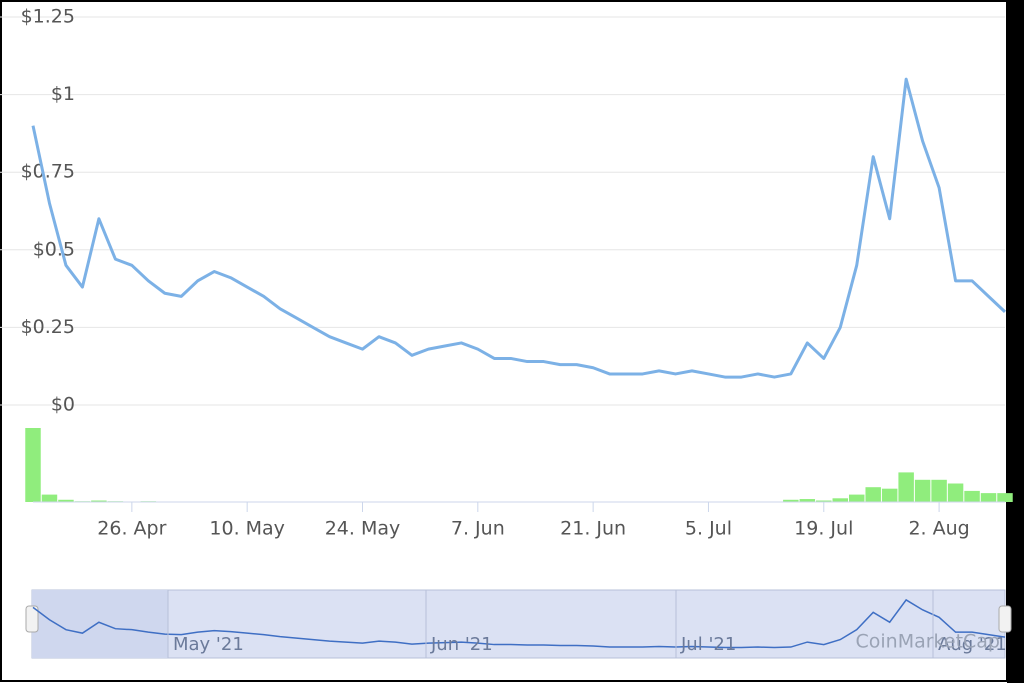 The width and height of the screenshot is (1024, 683). Describe the element at coordinates (478, 529) in the screenshot. I see `x-tick-label: 7. Jun` at that location.